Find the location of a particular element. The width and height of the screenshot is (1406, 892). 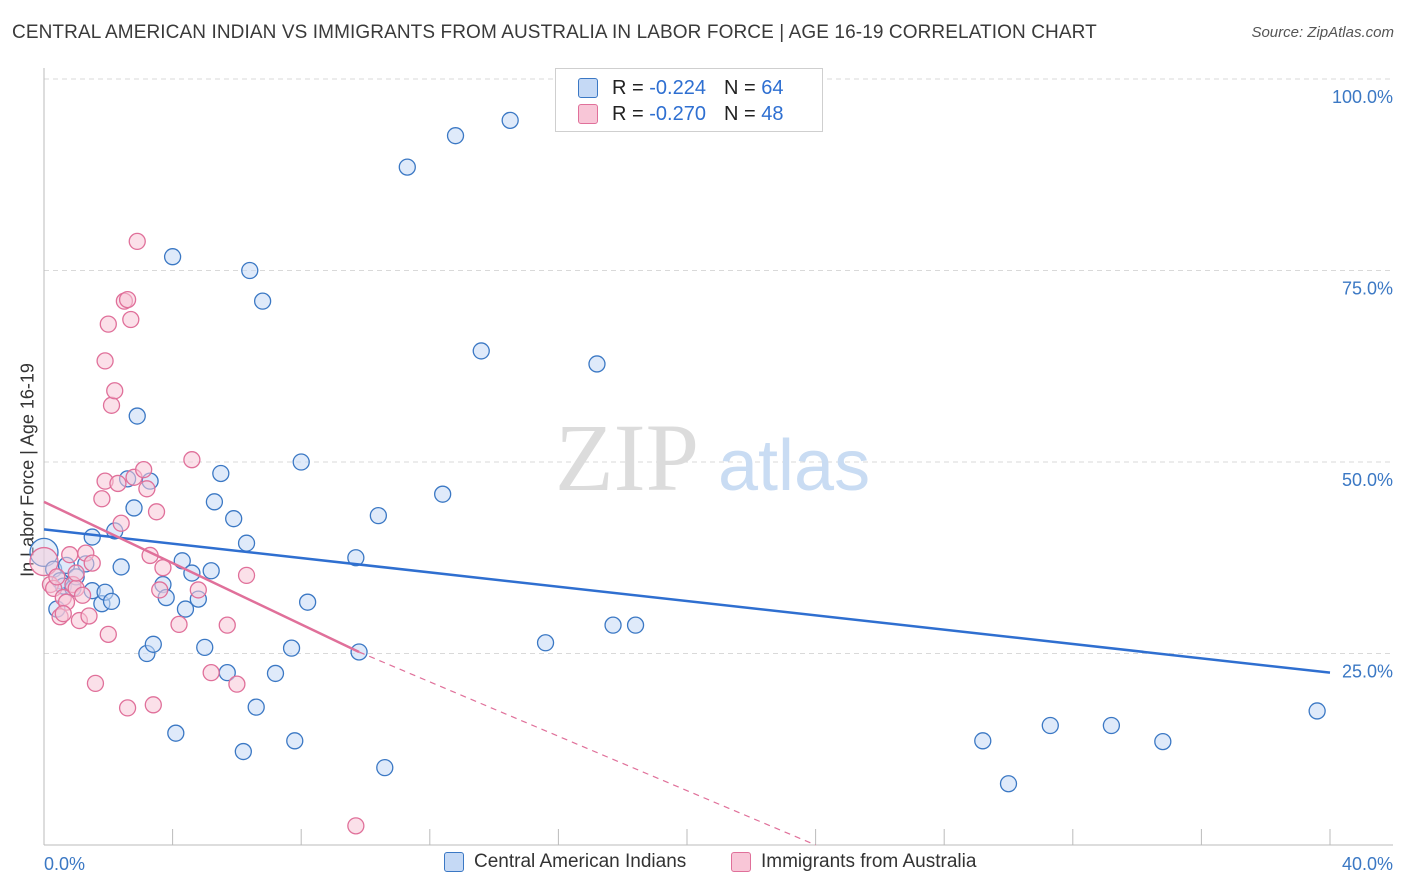

legend-row-blue: R = -0.224 N = 64 is located at coordinates (680, 88).